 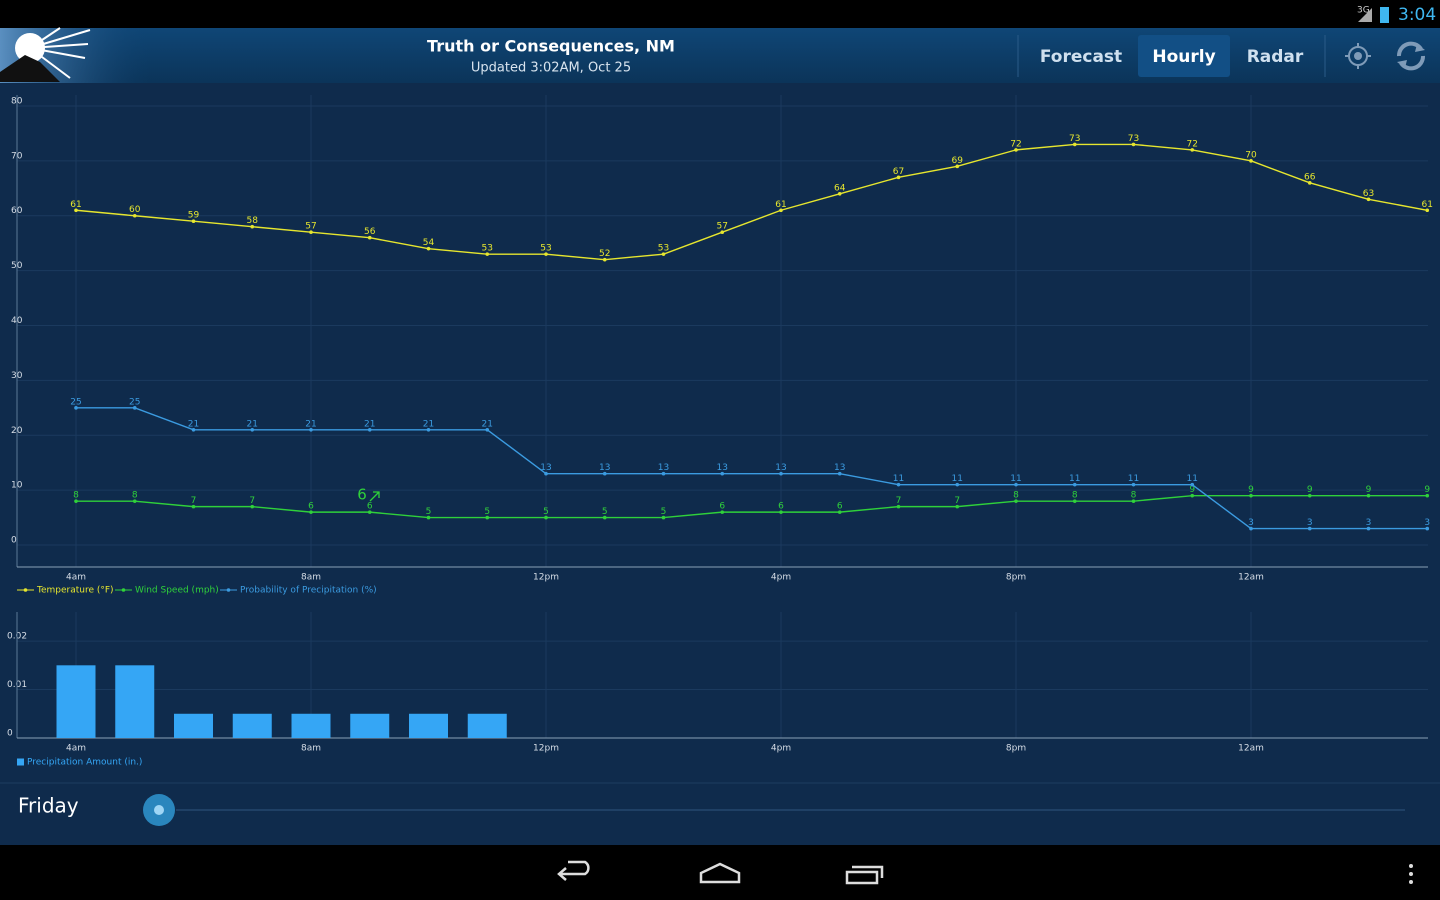 I want to click on tab: Hourly, so click(x=1183, y=57).